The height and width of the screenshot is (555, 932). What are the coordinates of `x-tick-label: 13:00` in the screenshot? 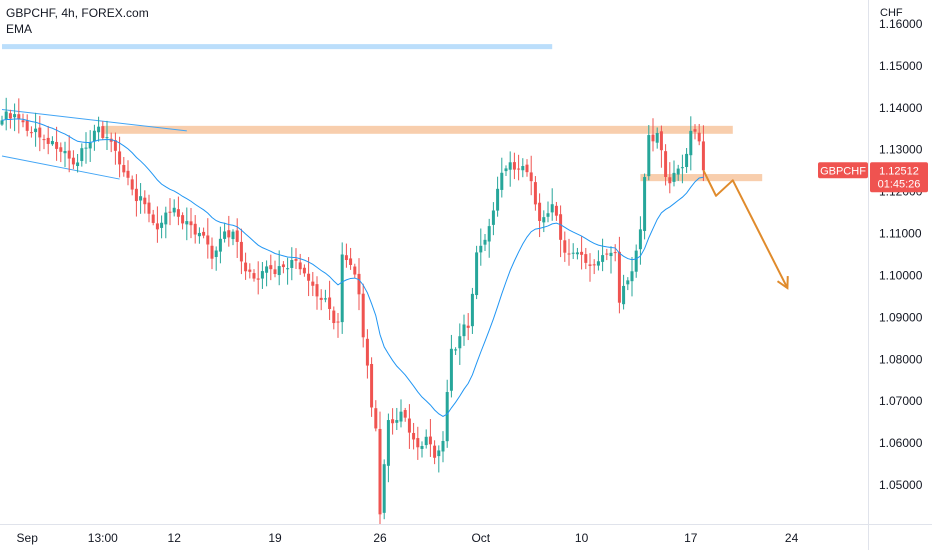 It's located at (103, 538).